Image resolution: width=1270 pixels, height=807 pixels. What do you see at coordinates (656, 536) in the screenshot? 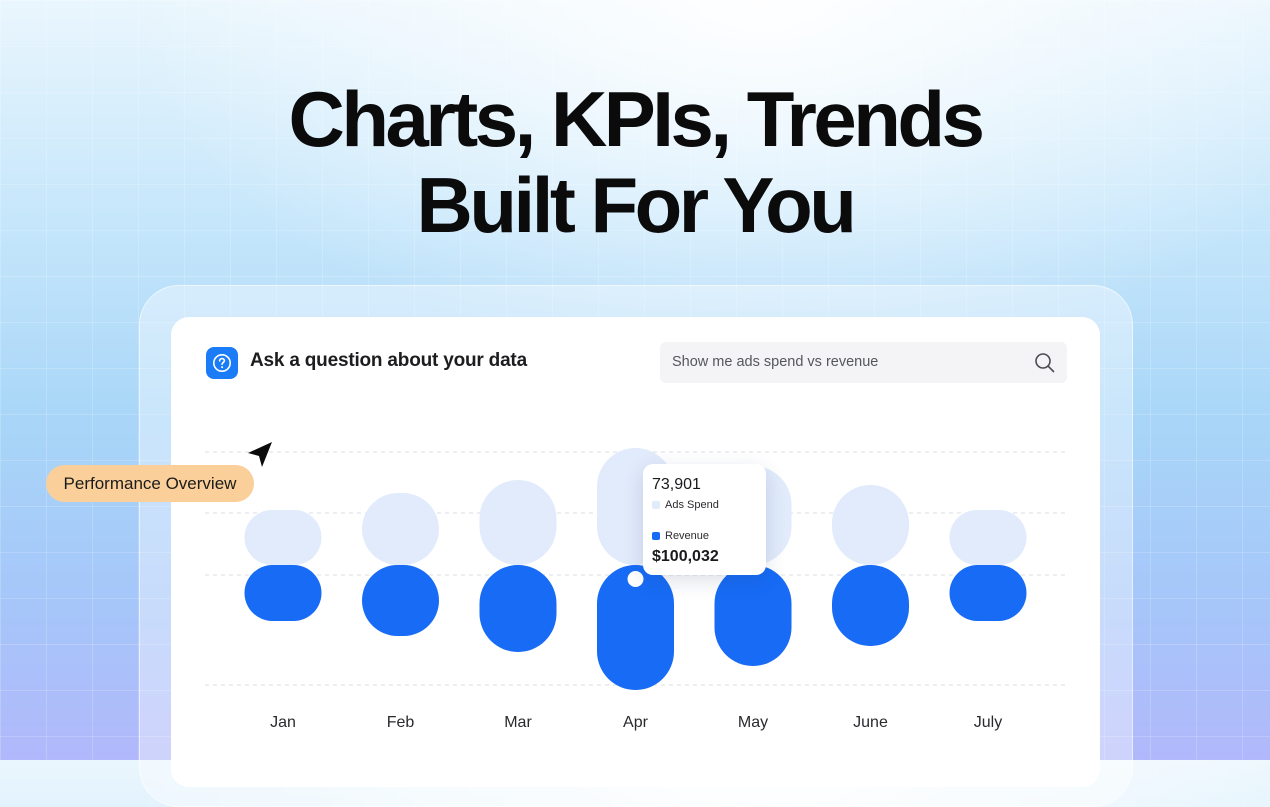
I see `tooltip-revenue-swatch` at bounding box center [656, 536].